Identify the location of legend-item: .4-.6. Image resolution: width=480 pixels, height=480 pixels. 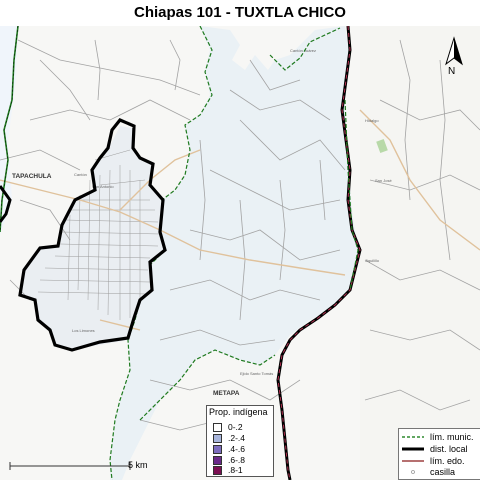
(229, 449).